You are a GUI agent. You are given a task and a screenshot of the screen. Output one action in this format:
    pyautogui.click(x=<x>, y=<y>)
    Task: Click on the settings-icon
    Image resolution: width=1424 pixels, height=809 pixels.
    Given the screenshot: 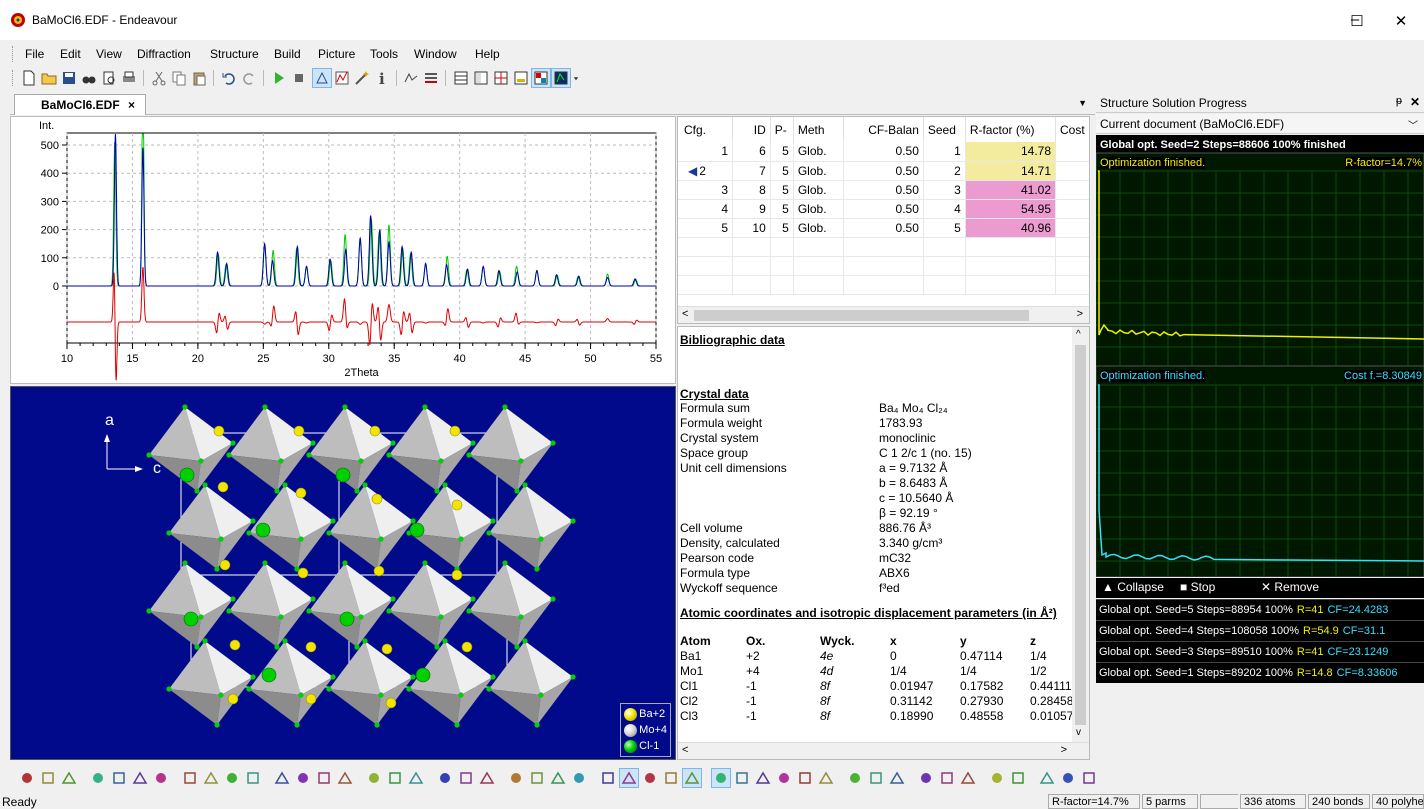 What is the action you would take?
    pyautogui.click(x=431, y=78)
    